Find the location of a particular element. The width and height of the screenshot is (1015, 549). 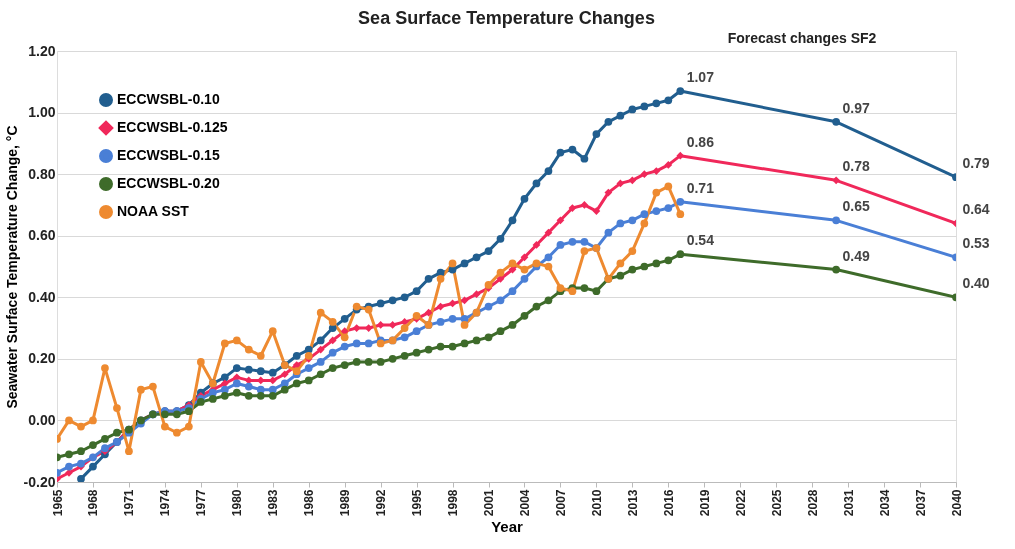

legend-label: ECCWSBL-0.125 is located at coordinates (172, 127).